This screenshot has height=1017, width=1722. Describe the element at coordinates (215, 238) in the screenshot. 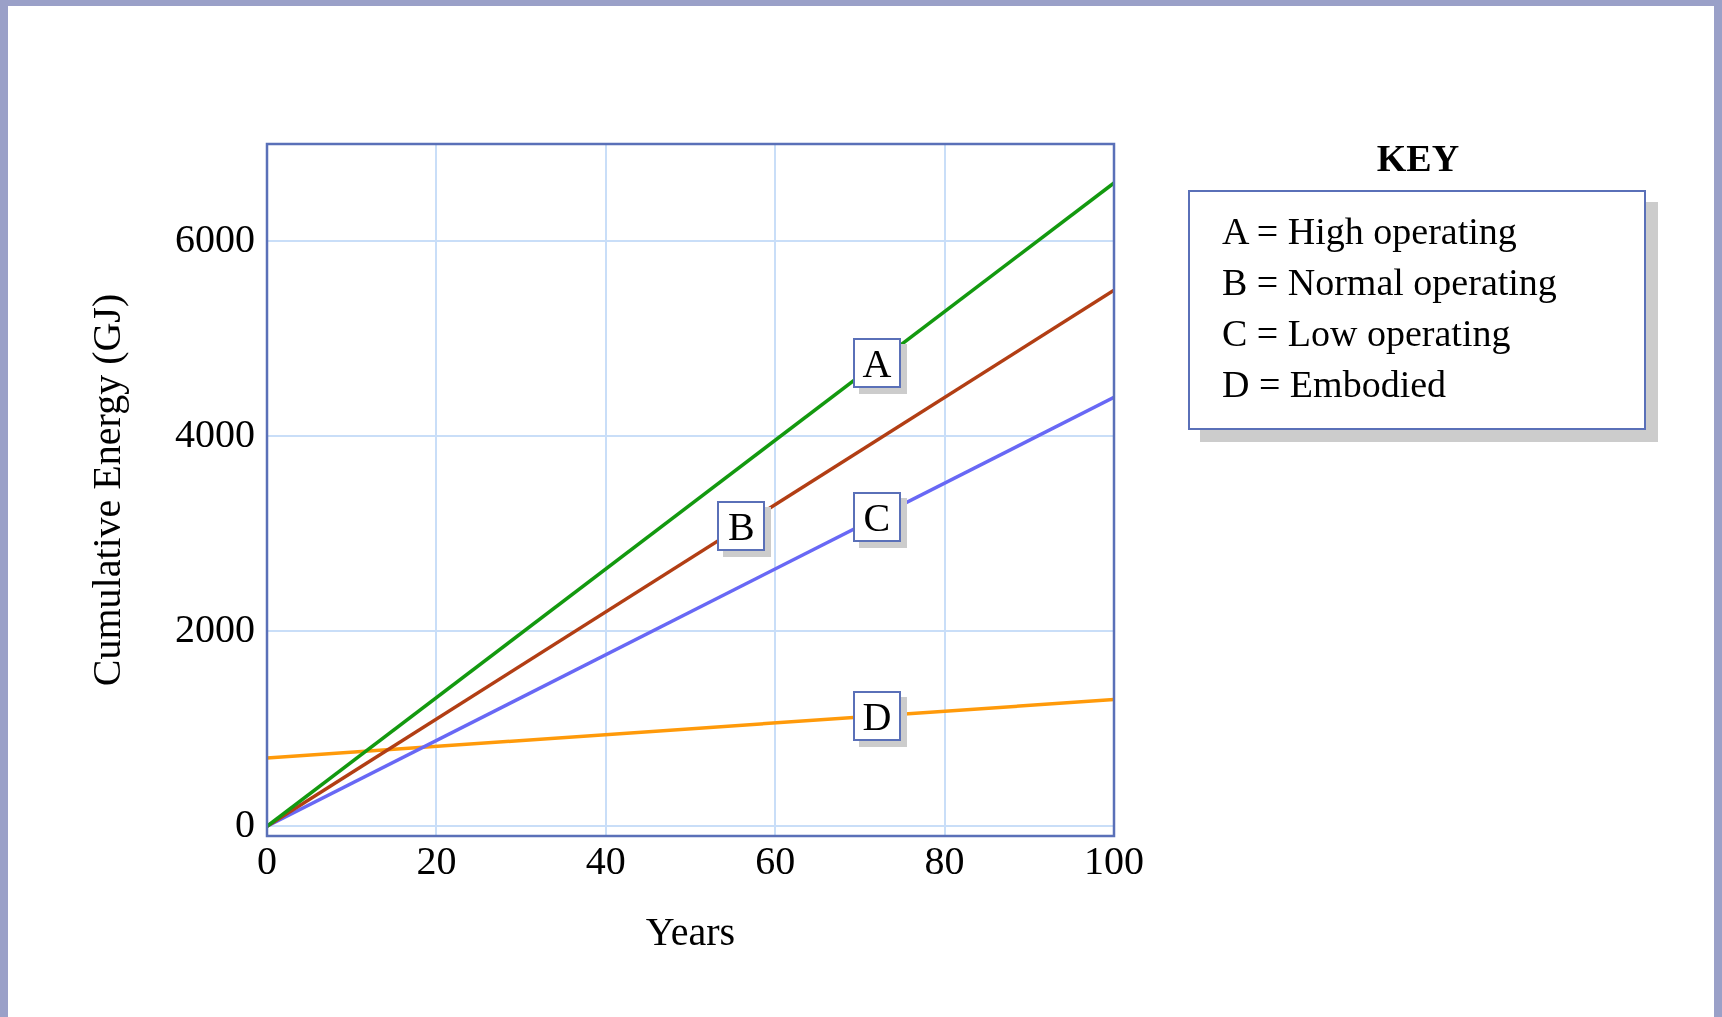

I see `y-tick-label: 6000` at that location.